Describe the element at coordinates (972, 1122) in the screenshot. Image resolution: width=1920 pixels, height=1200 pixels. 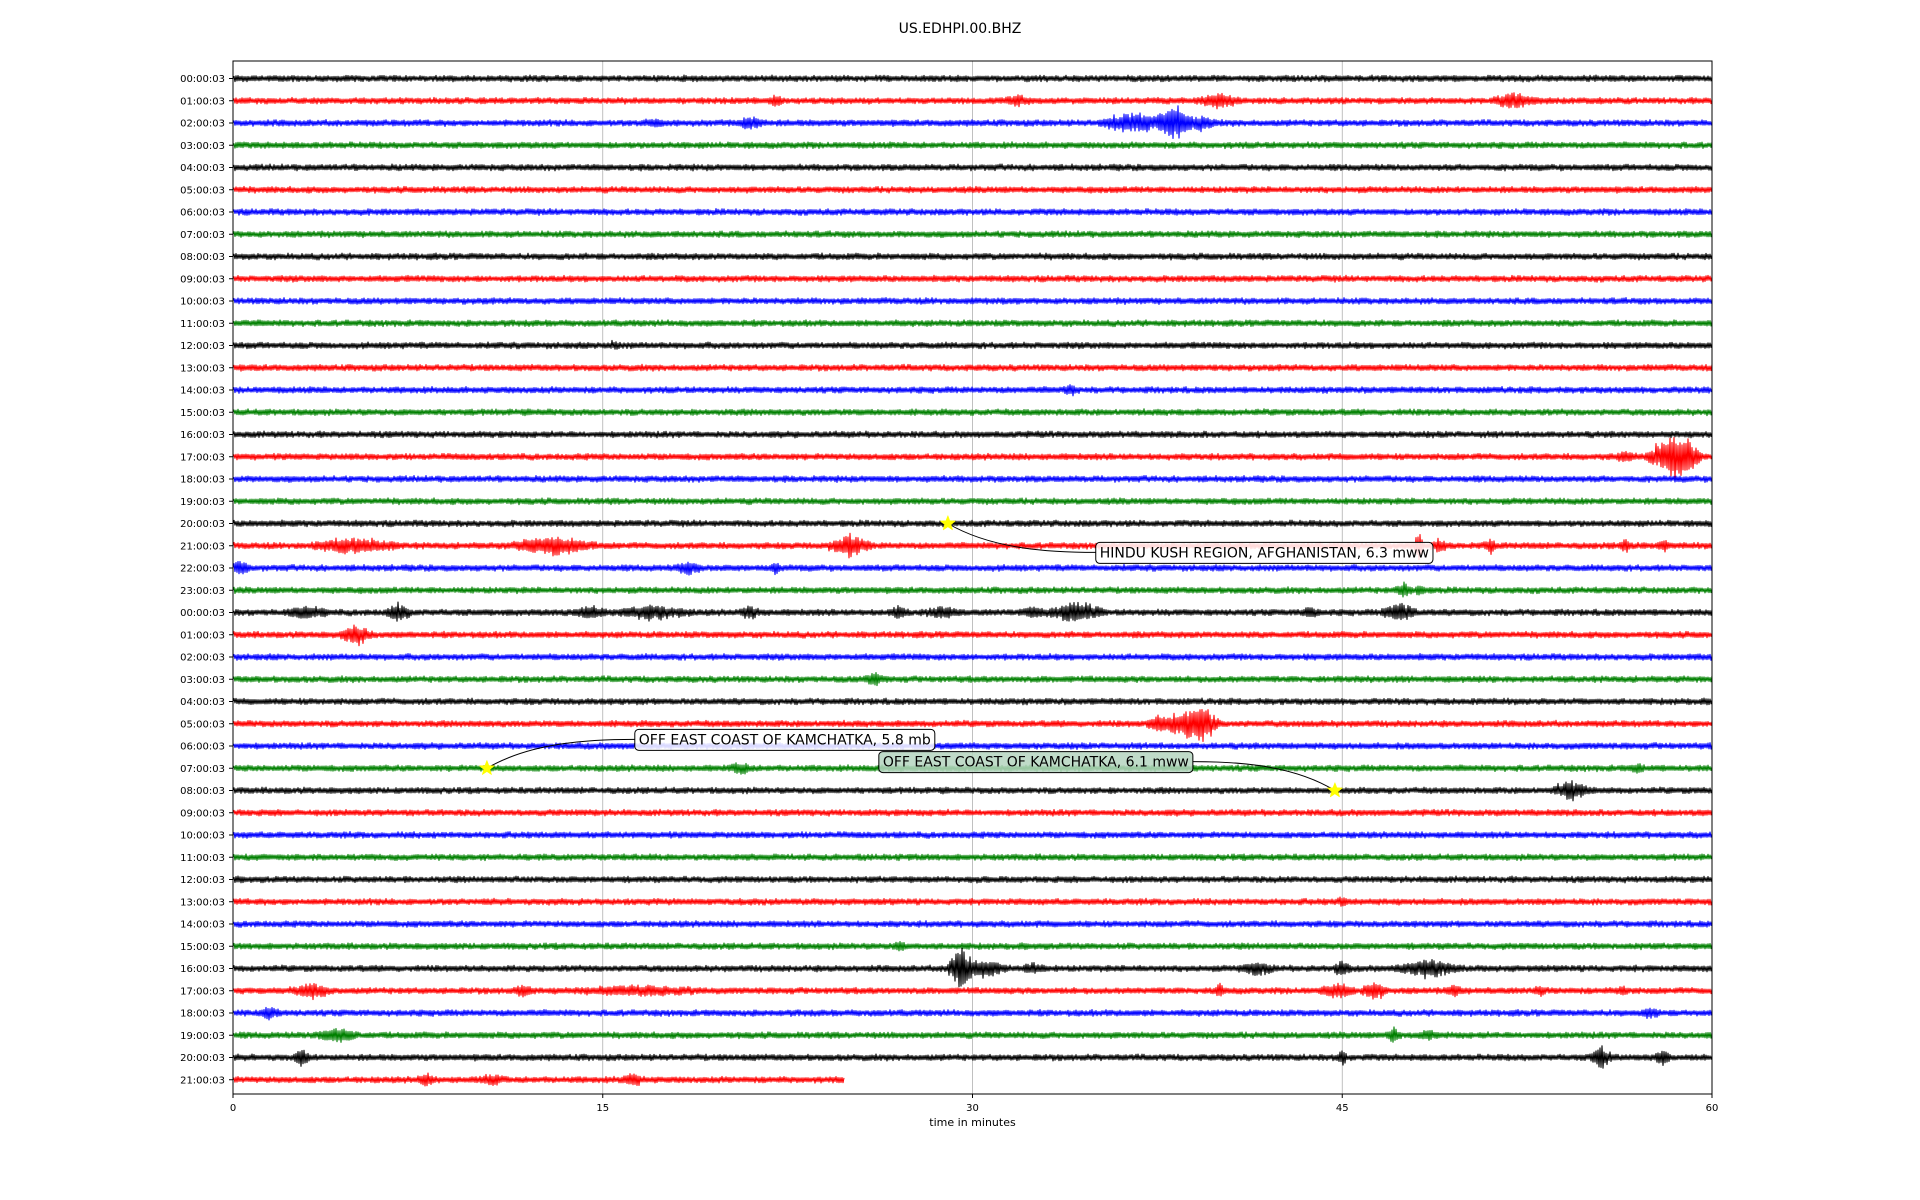
I see `x-axis-label: time in minutes` at that location.